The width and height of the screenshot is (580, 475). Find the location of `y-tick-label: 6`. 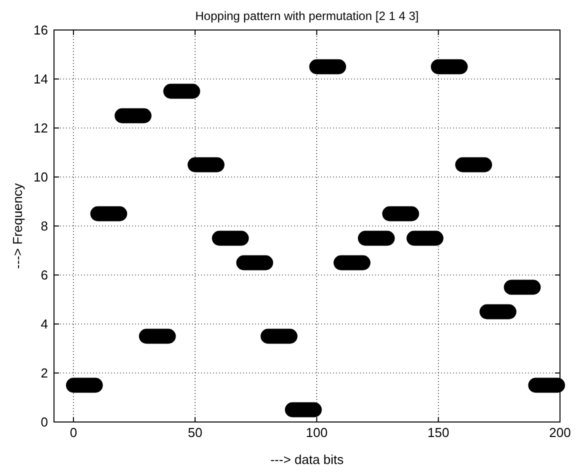

y-tick-label: 6 is located at coordinates (44, 275).